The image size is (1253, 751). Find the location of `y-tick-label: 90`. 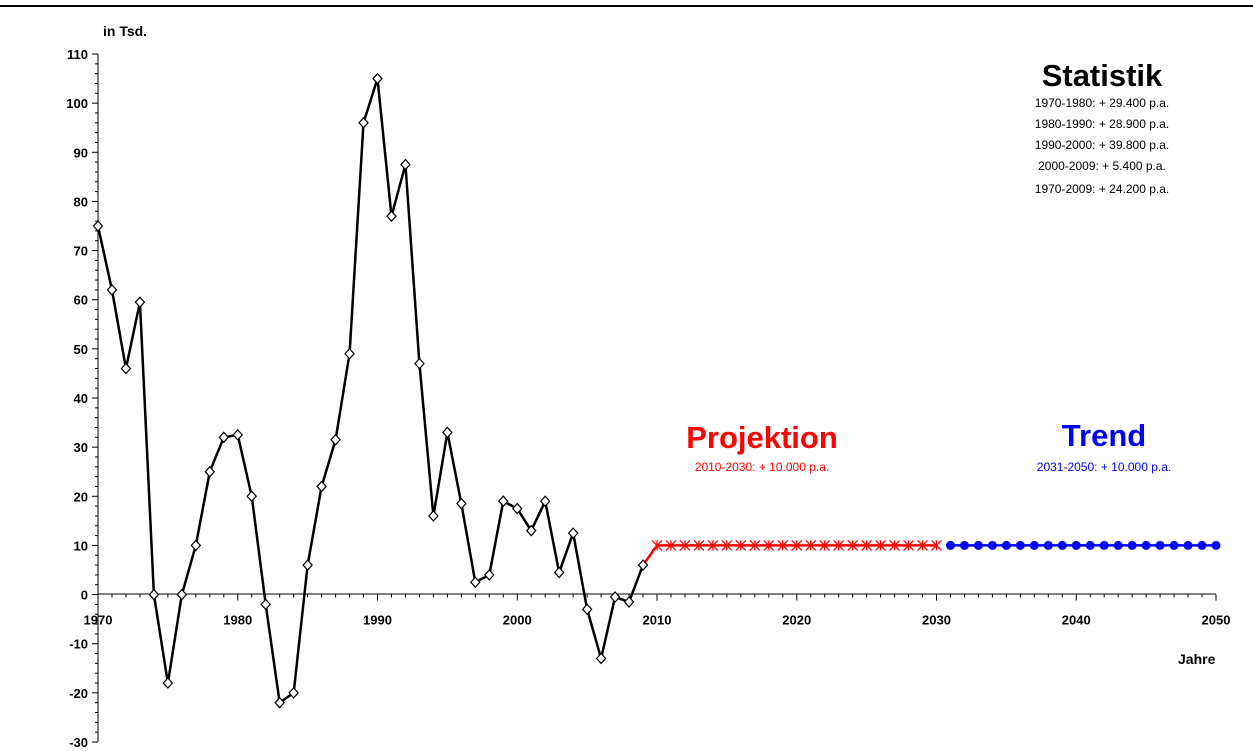

y-tick-label: 90 is located at coordinates (81, 152).